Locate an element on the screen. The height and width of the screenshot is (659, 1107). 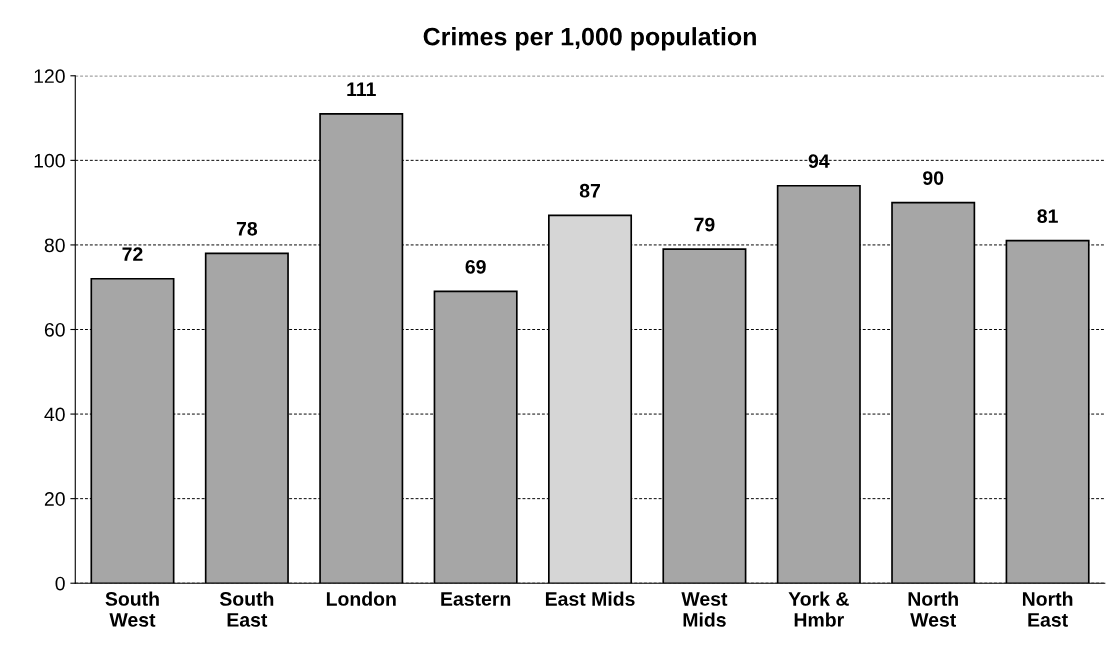
data-label: 111 is located at coordinates (361, 89).